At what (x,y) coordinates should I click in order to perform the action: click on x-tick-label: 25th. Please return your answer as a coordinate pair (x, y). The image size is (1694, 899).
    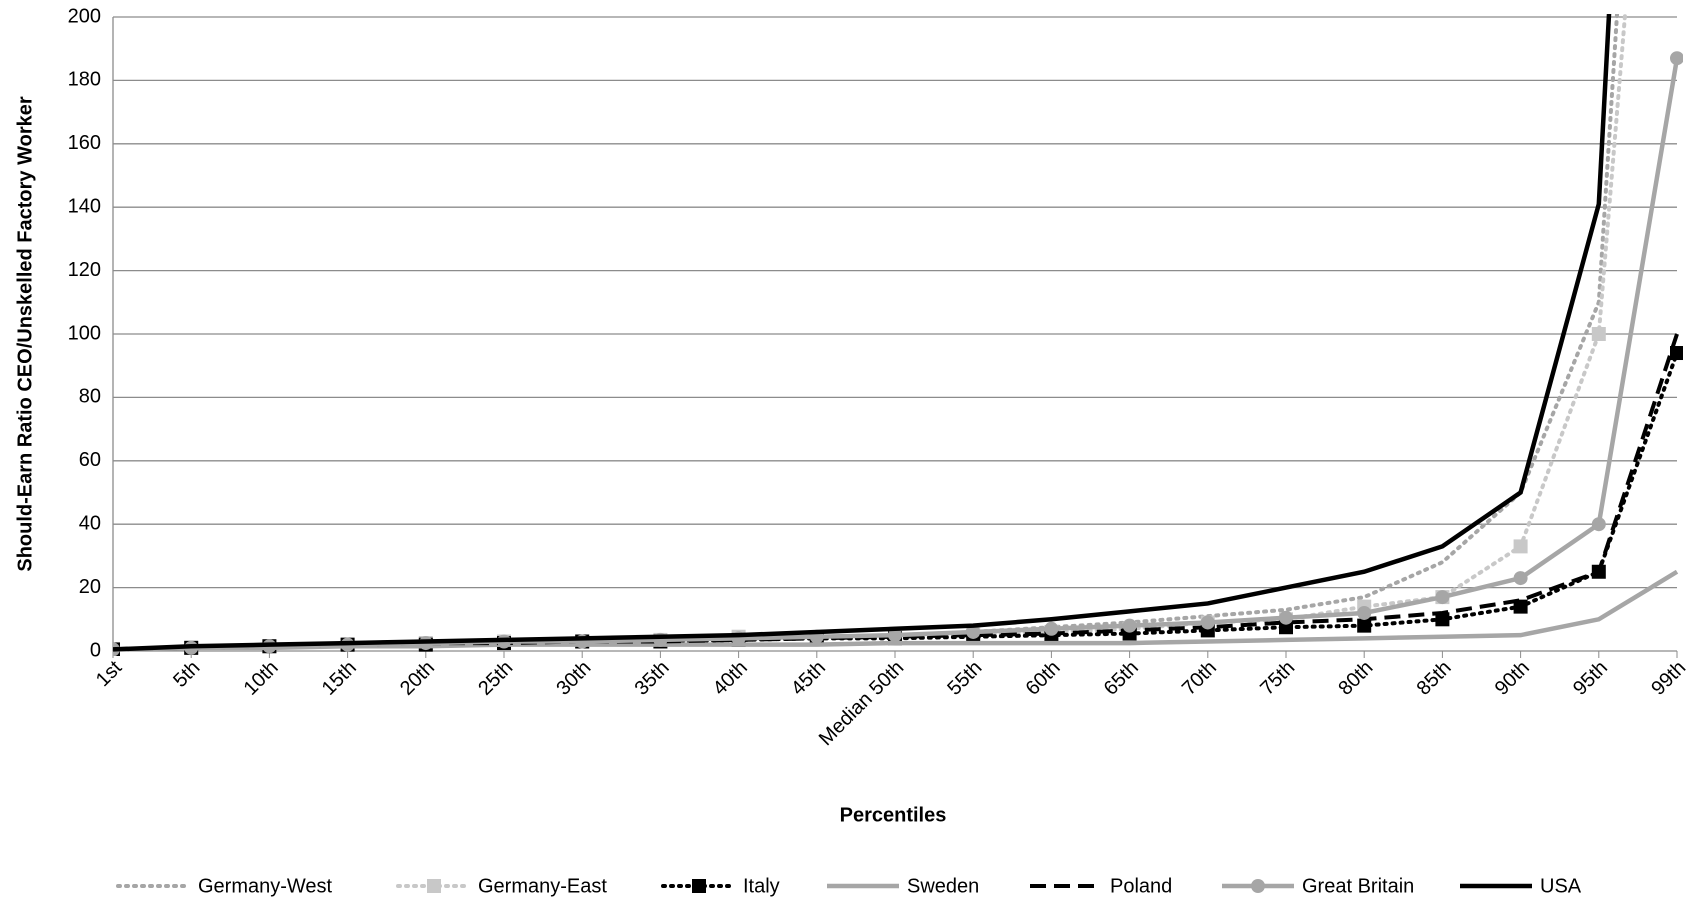
    Looking at the image, I should click on (495, 678).